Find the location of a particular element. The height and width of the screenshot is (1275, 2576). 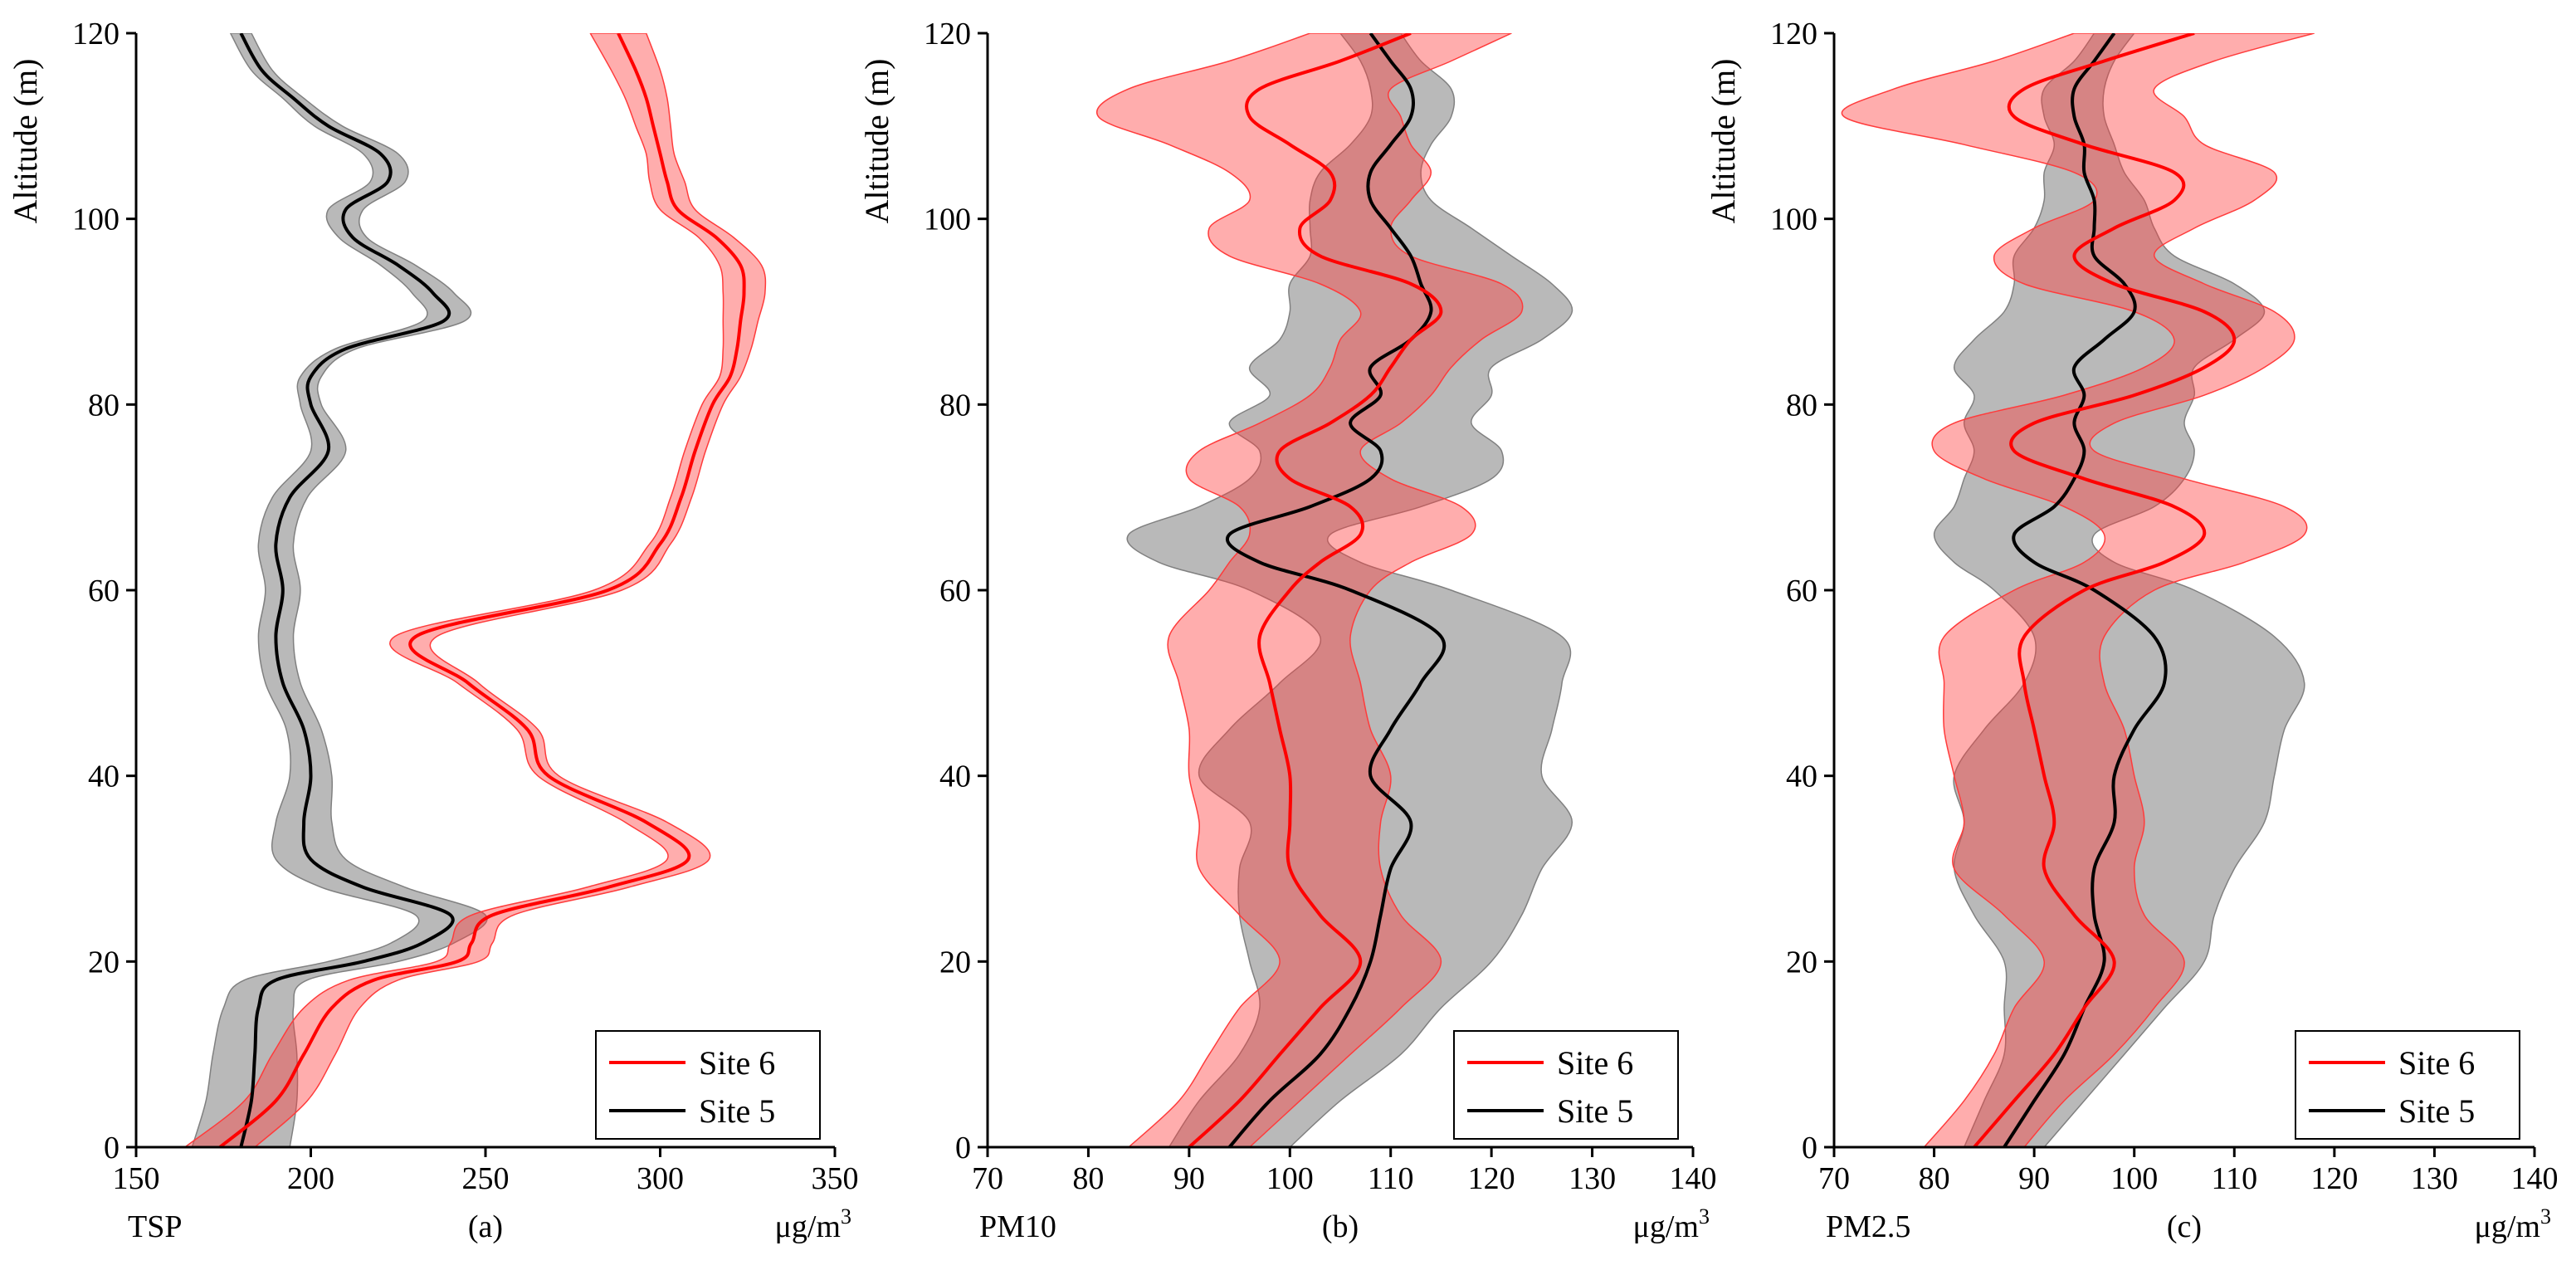

x-tick-label: 350 is located at coordinates (836, 1178).